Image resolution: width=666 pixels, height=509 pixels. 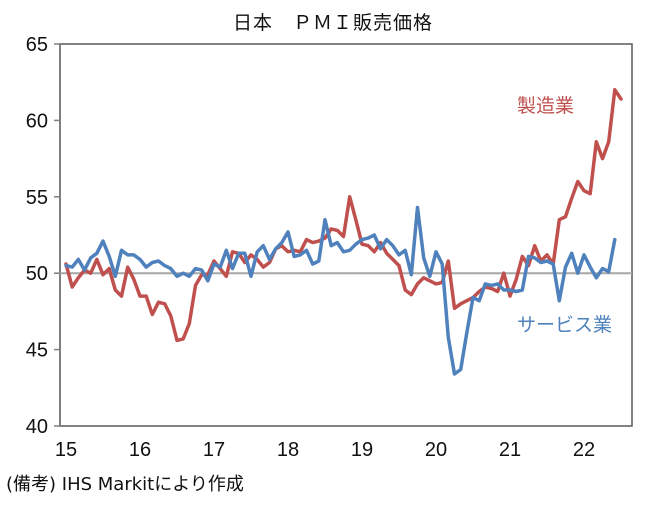 What do you see at coordinates (66, 450) in the screenshot?
I see `x-tick-label: 15` at bounding box center [66, 450].